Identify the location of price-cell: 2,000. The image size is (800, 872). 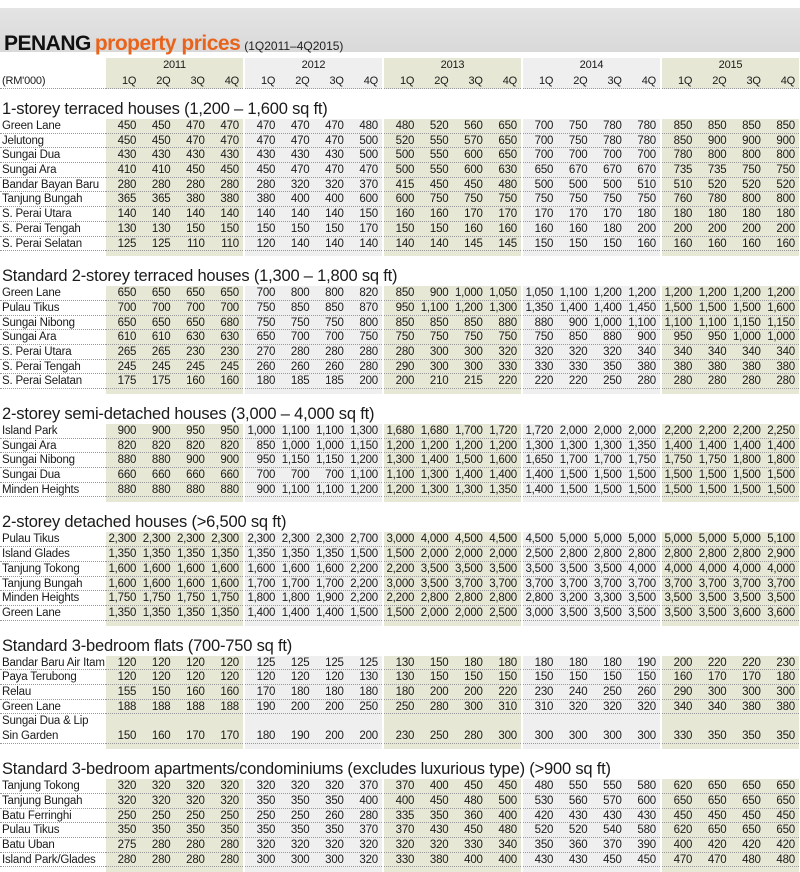
(434, 554).